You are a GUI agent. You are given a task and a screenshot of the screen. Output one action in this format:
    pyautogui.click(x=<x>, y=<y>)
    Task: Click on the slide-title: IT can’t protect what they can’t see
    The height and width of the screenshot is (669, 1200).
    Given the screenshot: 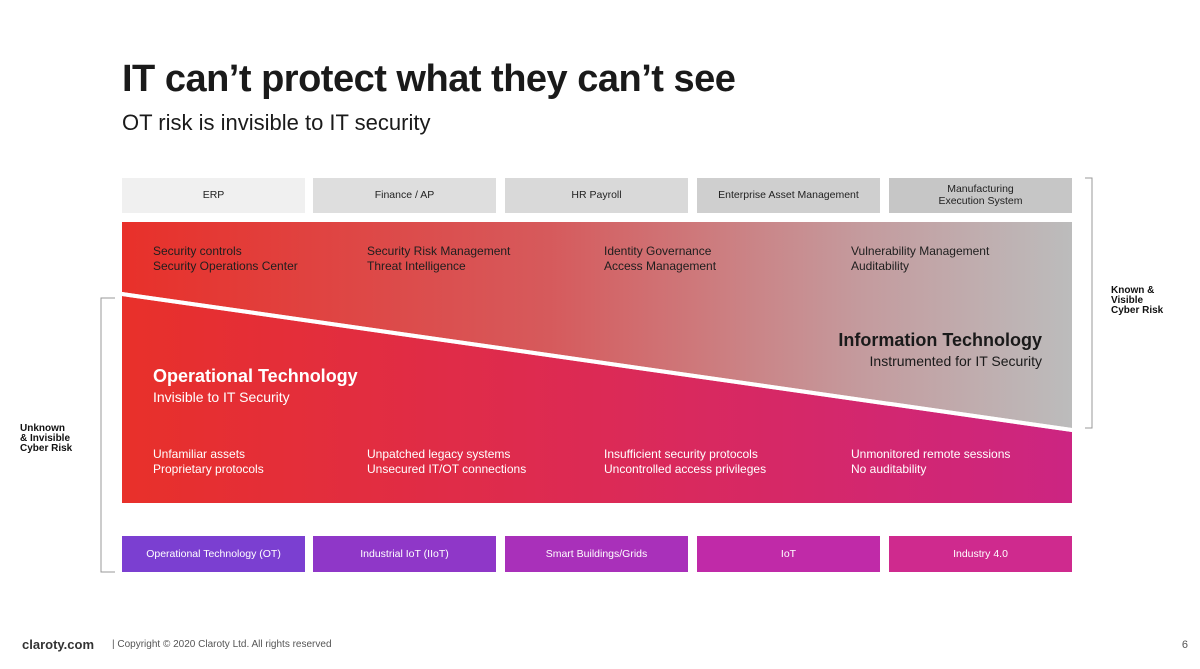 What is the action you would take?
    pyautogui.click(x=429, y=79)
    